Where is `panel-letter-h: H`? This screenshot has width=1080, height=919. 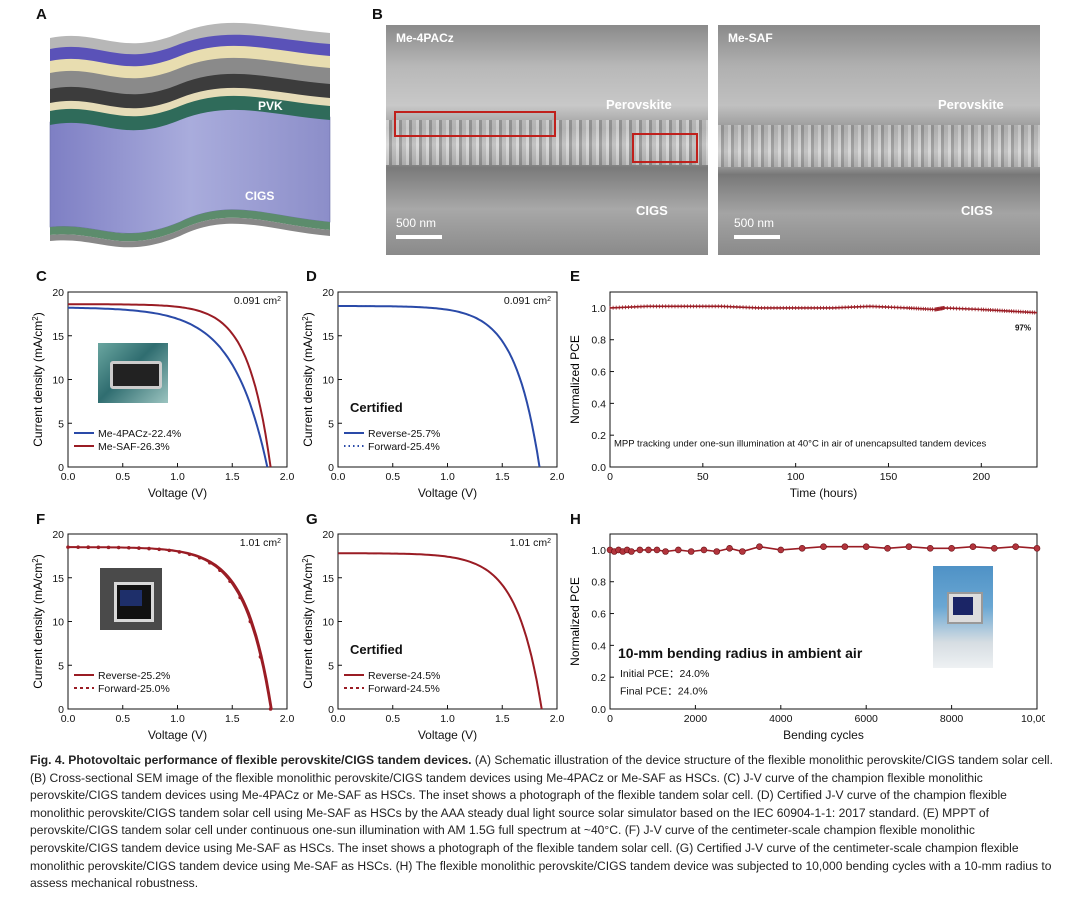 panel-letter-h: H is located at coordinates (575, 519).